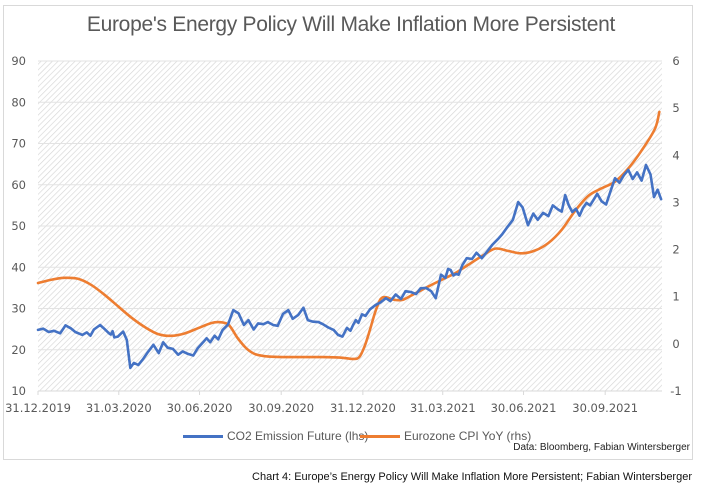 The width and height of the screenshot is (702, 491). Describe the element at coordinates (675, 108) in the screenshot. I see `y2-tick-label: 5` at that location.